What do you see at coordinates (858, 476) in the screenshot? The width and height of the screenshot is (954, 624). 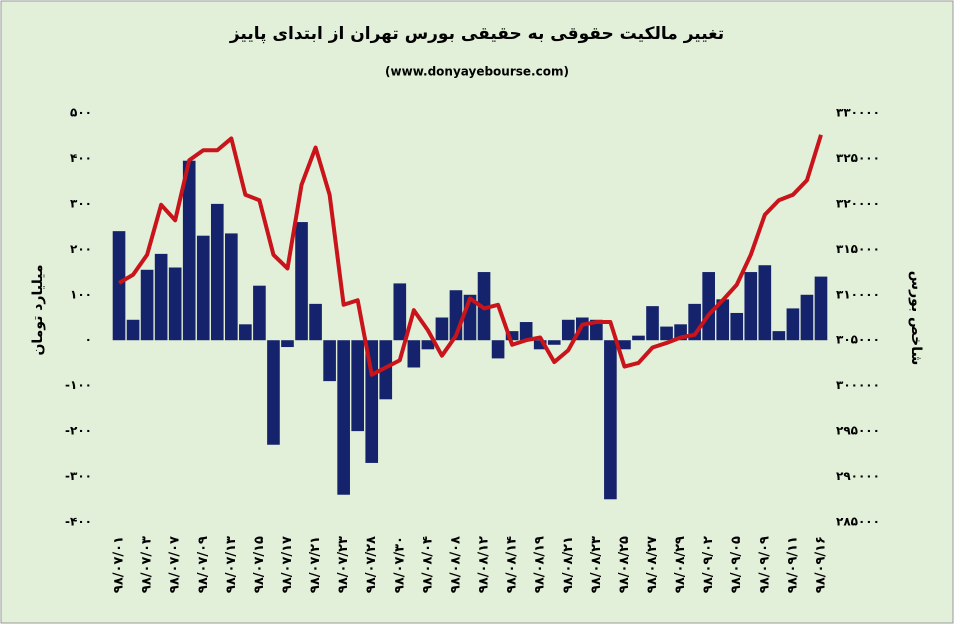 I see `y2-tick-label: ۲۹۰۰۰۰` at bounding box center [858, 476].